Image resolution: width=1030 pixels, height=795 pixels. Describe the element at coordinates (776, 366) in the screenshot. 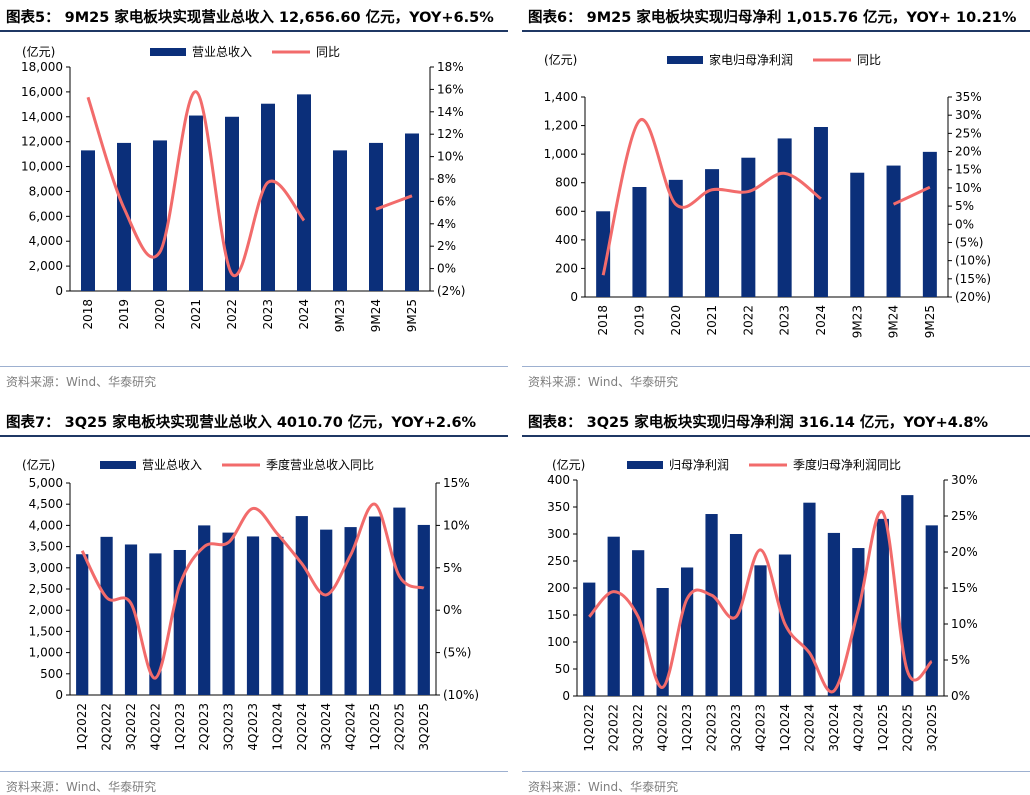

I see `footer-rule` at that location.